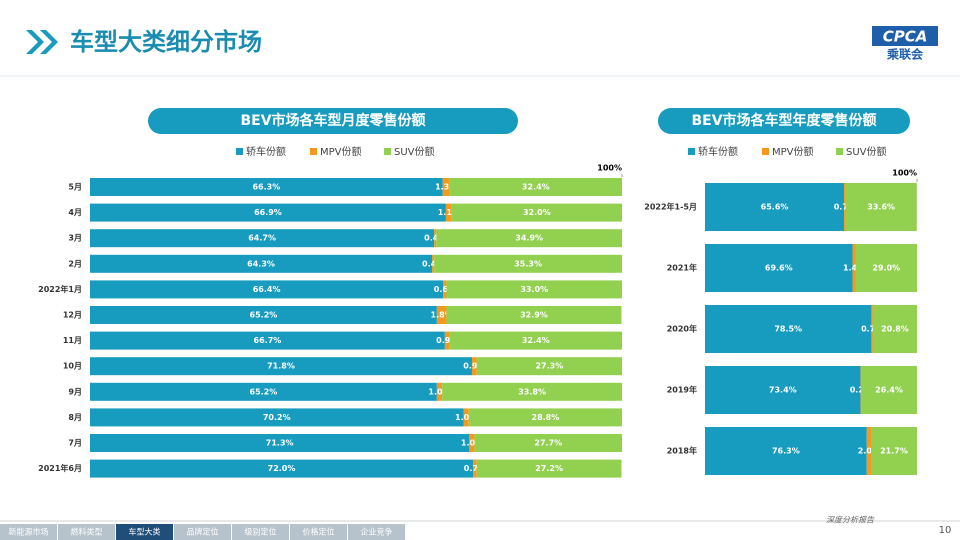 The width and height of the screenshot is (960, 540). I want to click on footer-tab-label: 新能源市场, so click(29, 532).